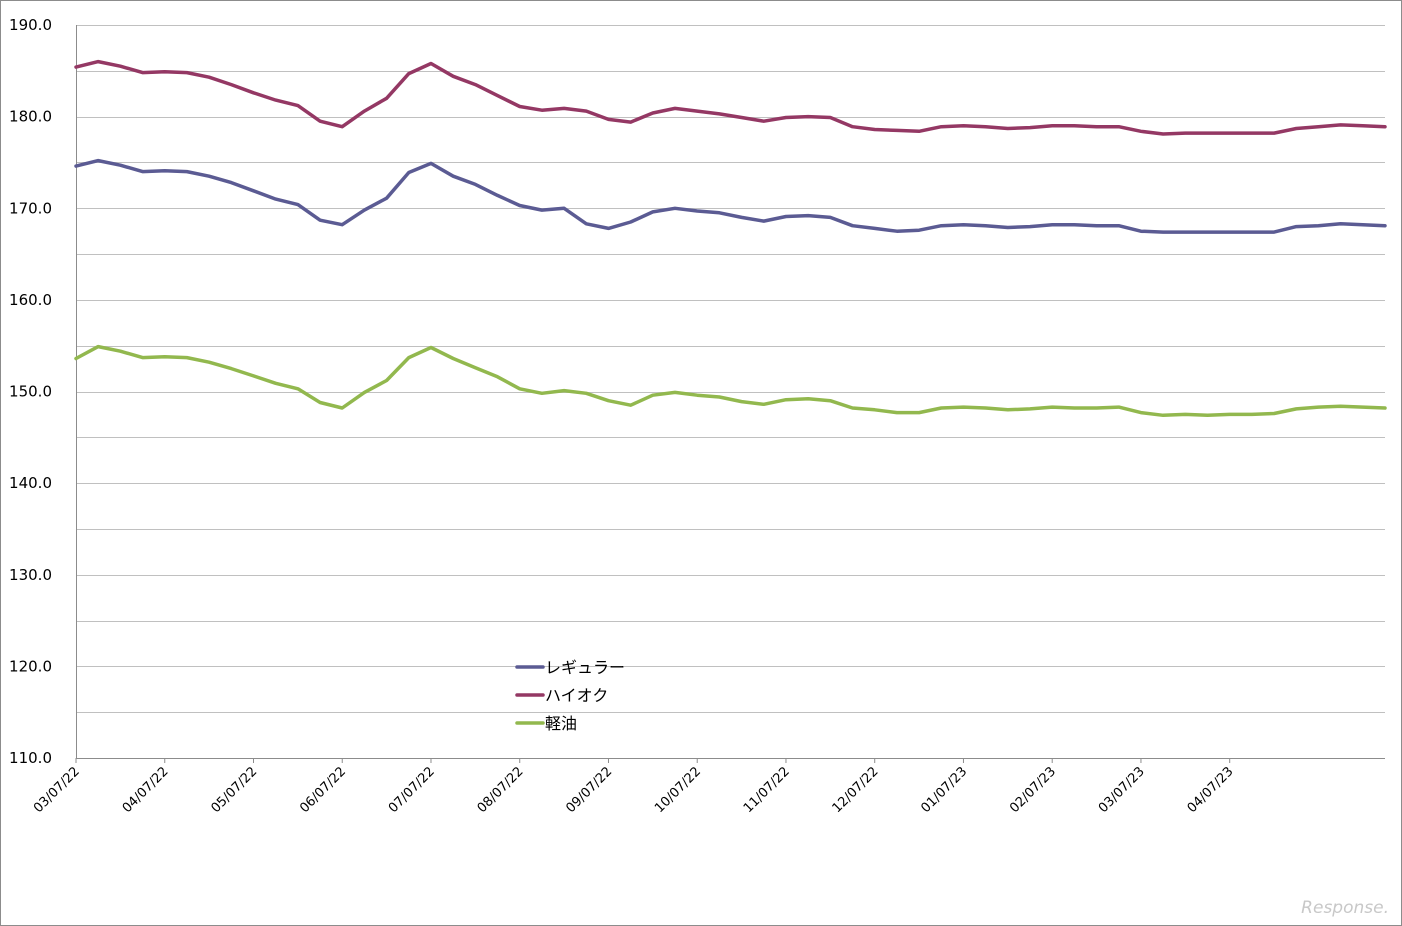 The image size is (1402, 926). Describe the element at coordinates (767, 790) in the screenshot. I see `x-tick-label: 11/07/22` at that location.